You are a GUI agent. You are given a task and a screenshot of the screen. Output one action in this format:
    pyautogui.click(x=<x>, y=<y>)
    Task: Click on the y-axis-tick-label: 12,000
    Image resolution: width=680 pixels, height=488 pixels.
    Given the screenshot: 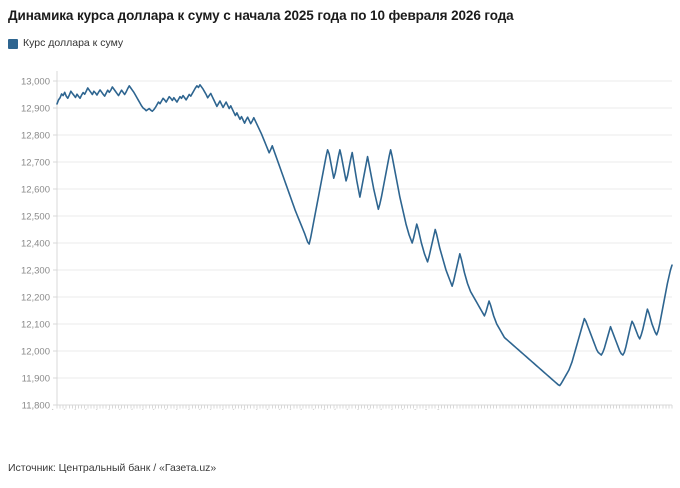 What is the action you would take?
    pyautogui.click(x=35, y=351)
    